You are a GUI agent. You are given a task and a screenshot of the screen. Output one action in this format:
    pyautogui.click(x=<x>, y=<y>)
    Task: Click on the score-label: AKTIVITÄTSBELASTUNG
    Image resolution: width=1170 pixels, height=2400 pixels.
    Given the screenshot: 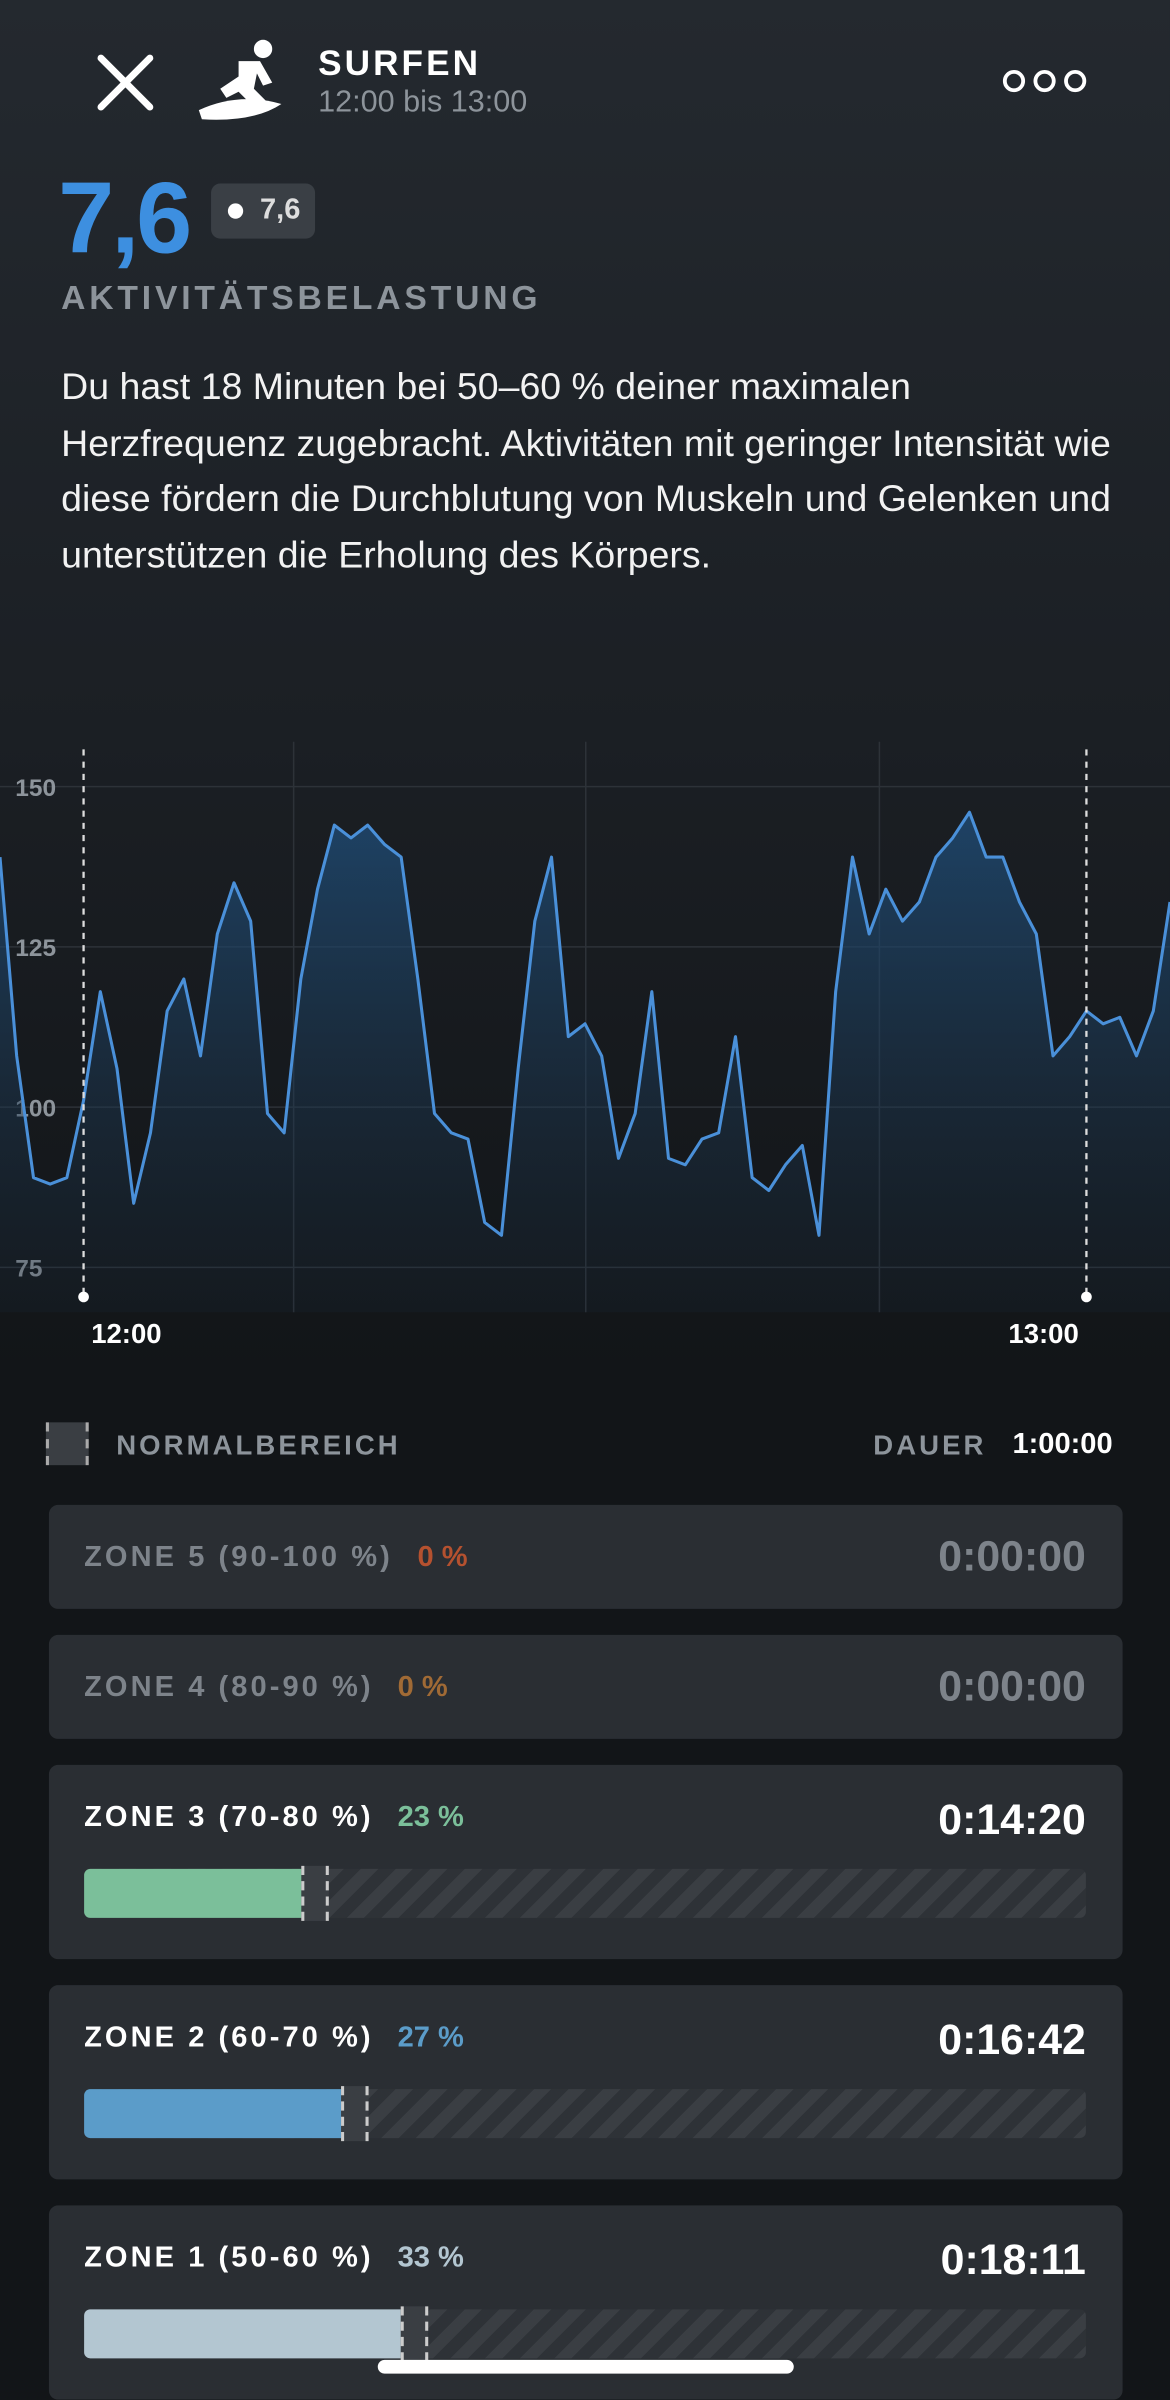 What is the action you would take?
    pyautogui.click(x=301, y=297)
    